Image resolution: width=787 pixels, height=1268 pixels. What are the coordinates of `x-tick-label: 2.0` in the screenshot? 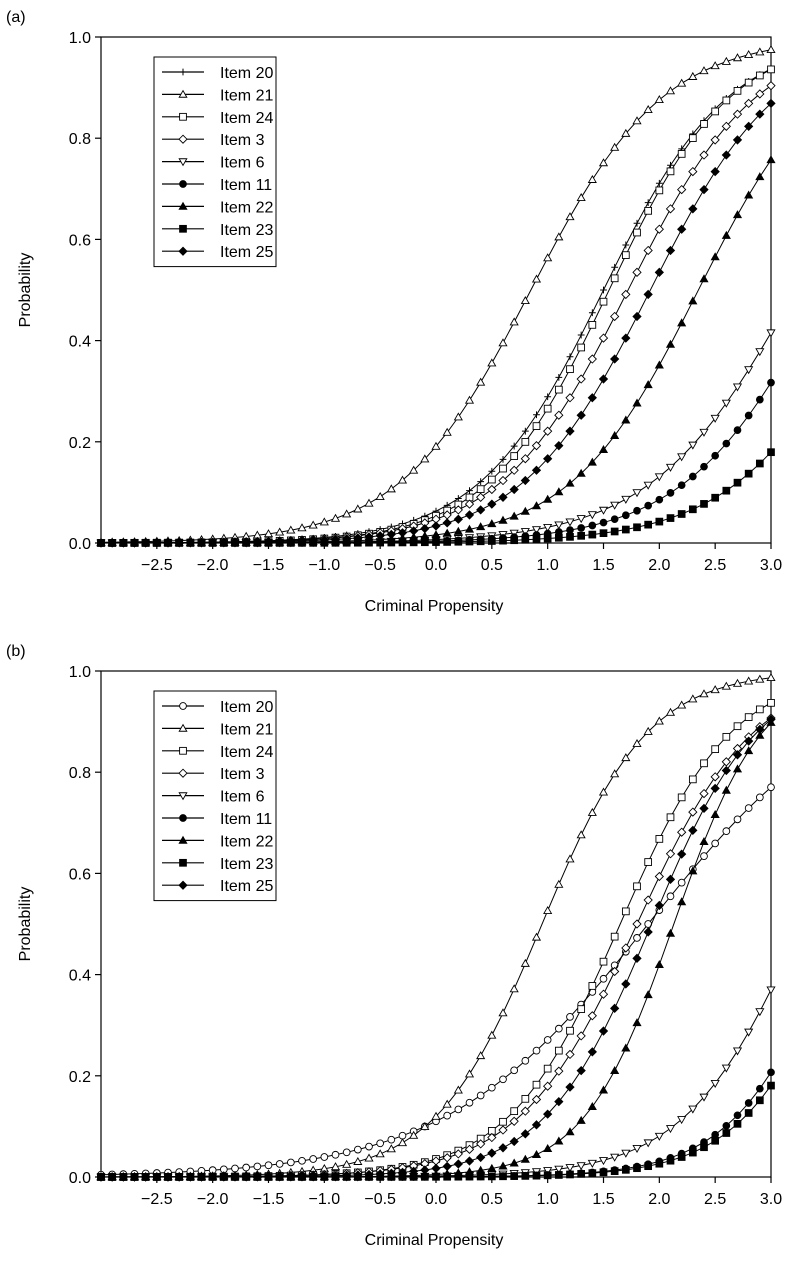 It's located at (659, 565).